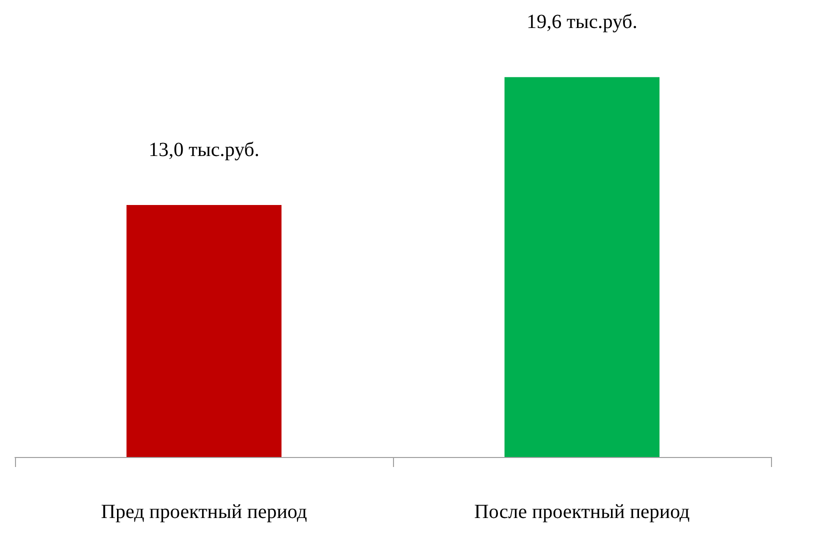 The height and width of the screenshot is (535, 821). Describe the element at coordinates (204, 512) in the screenshot. I see `x-tick-label: Пред проектный период` at that location.